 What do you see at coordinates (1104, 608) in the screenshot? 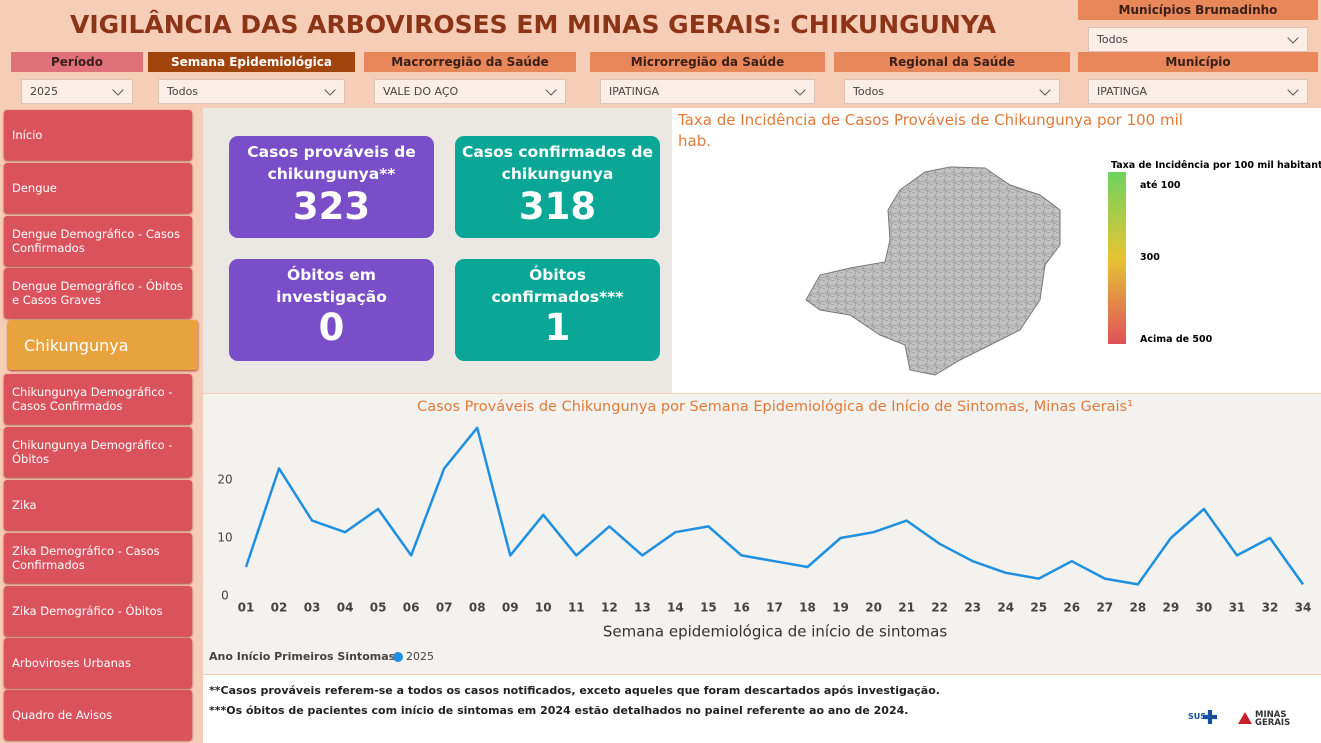
I see `x-tick-label: 27` at bounding box center [1104, 608].